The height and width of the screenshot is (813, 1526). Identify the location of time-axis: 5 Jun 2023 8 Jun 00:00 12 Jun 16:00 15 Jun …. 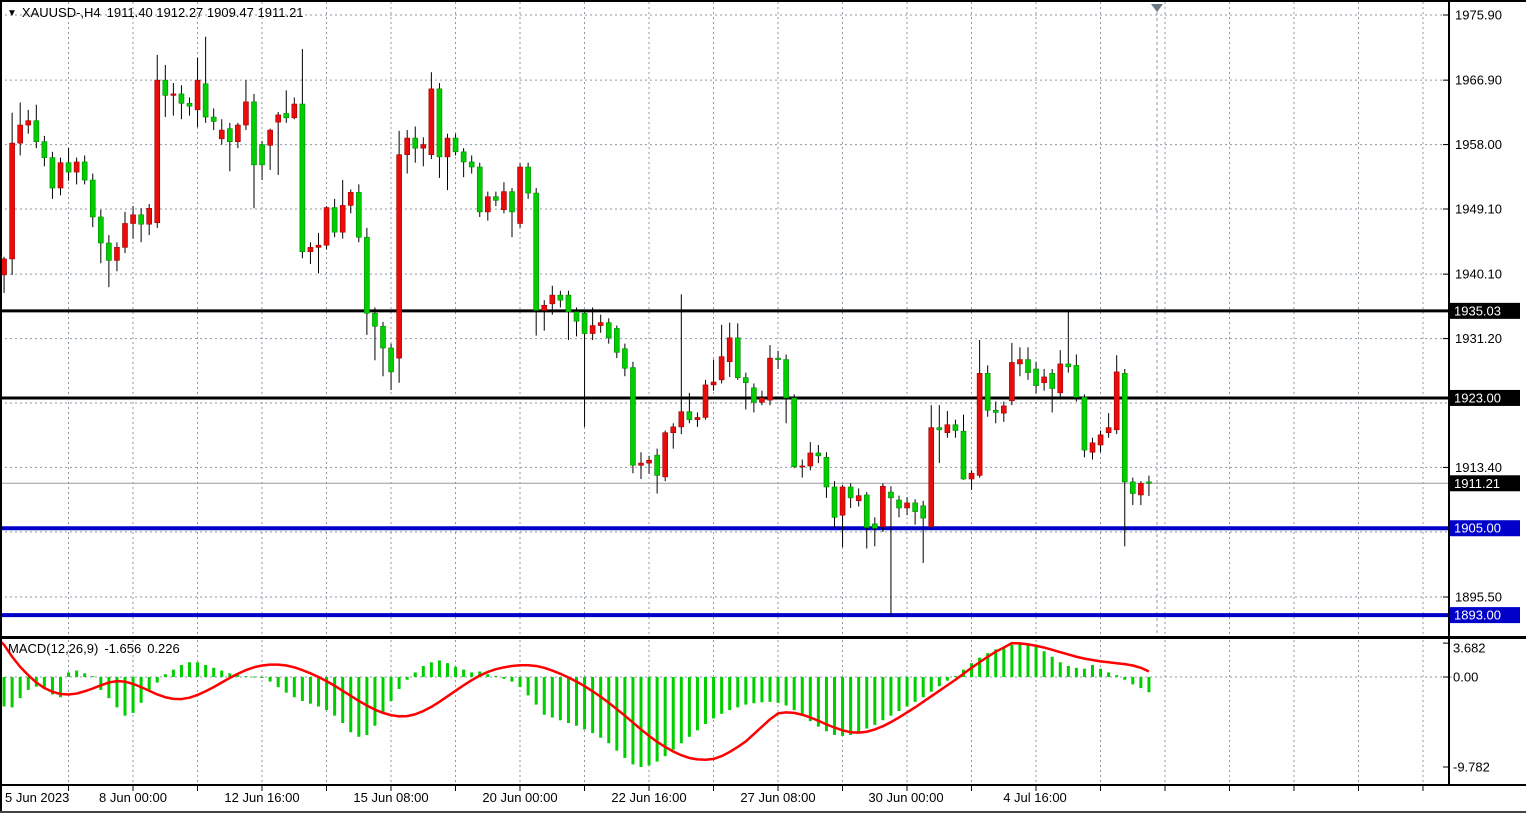
(714, 795).